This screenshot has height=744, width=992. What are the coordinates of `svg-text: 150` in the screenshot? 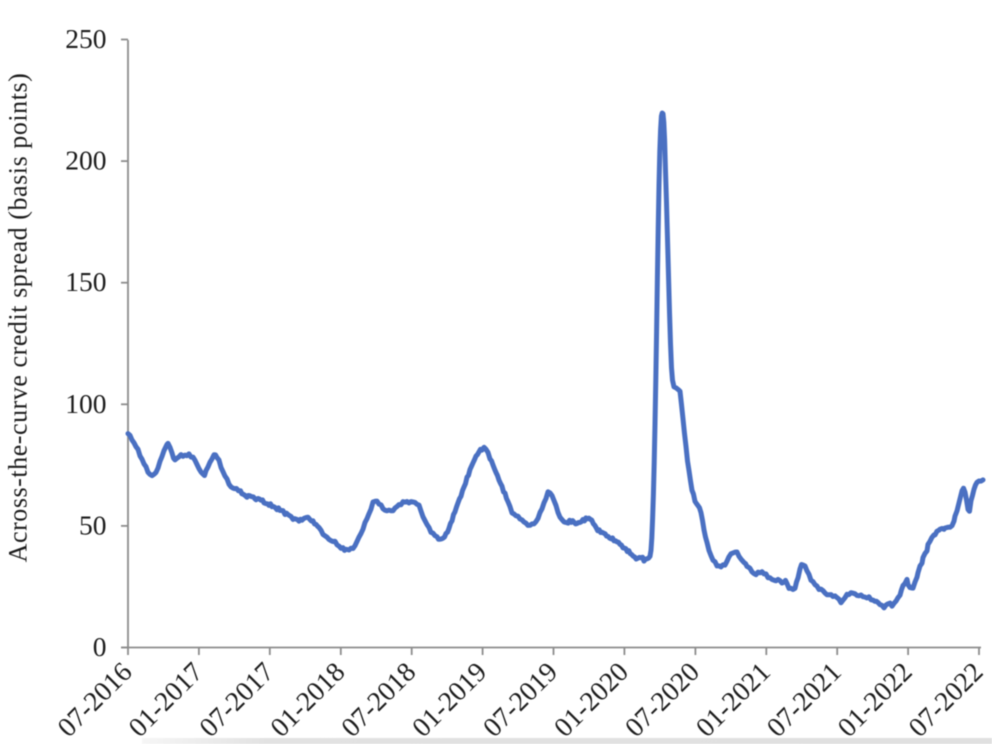 It's located at (85, 281).